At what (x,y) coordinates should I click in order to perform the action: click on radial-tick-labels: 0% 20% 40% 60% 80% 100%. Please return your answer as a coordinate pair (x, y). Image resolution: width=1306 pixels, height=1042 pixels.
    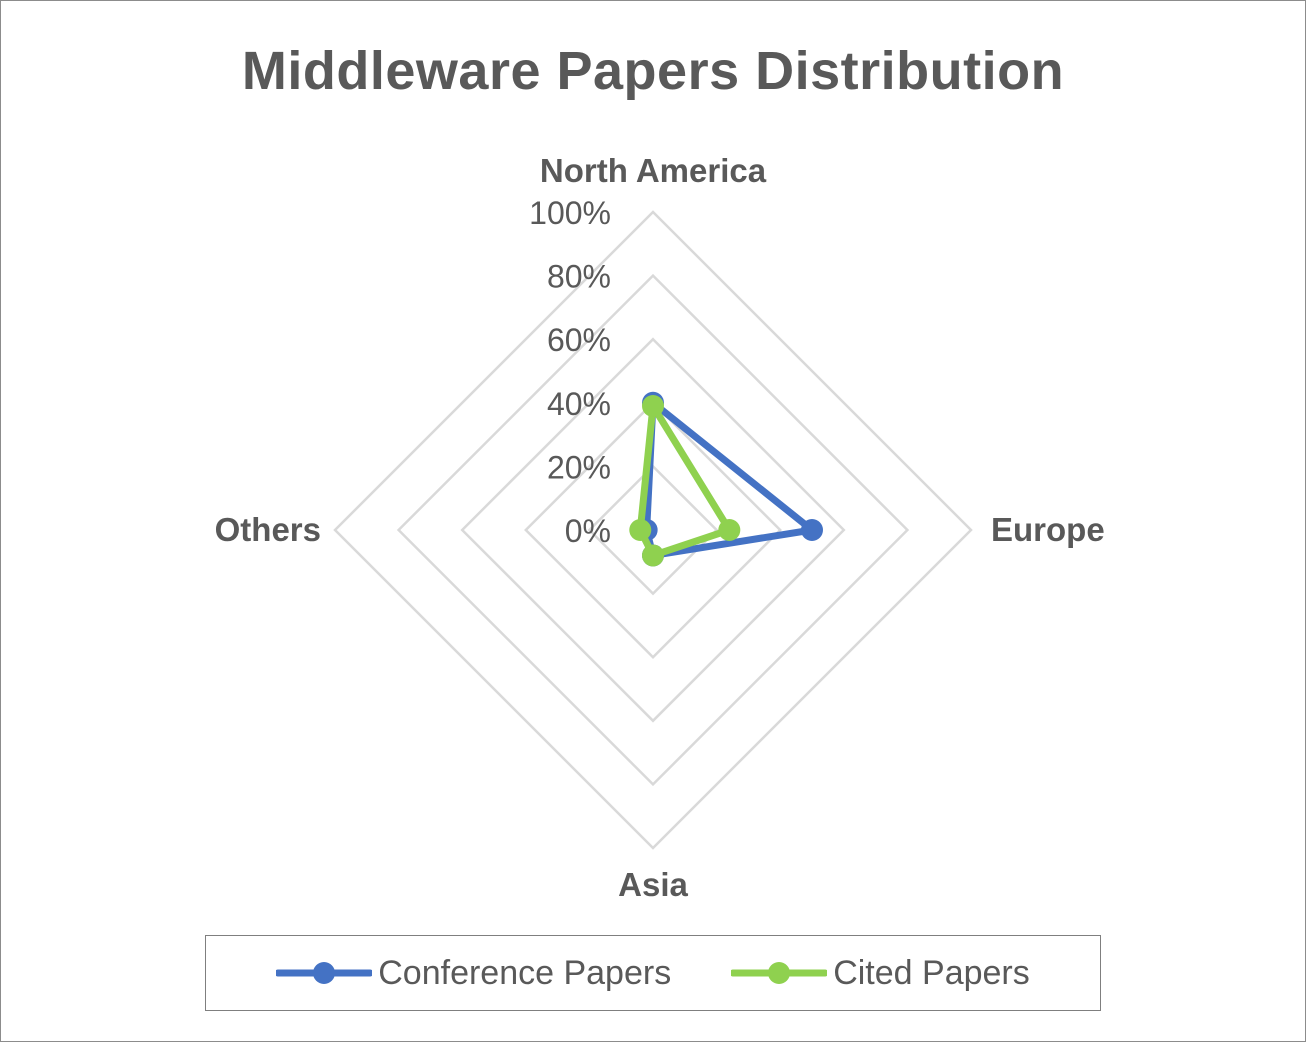
    Looking at the image, I should click on (570, 372).